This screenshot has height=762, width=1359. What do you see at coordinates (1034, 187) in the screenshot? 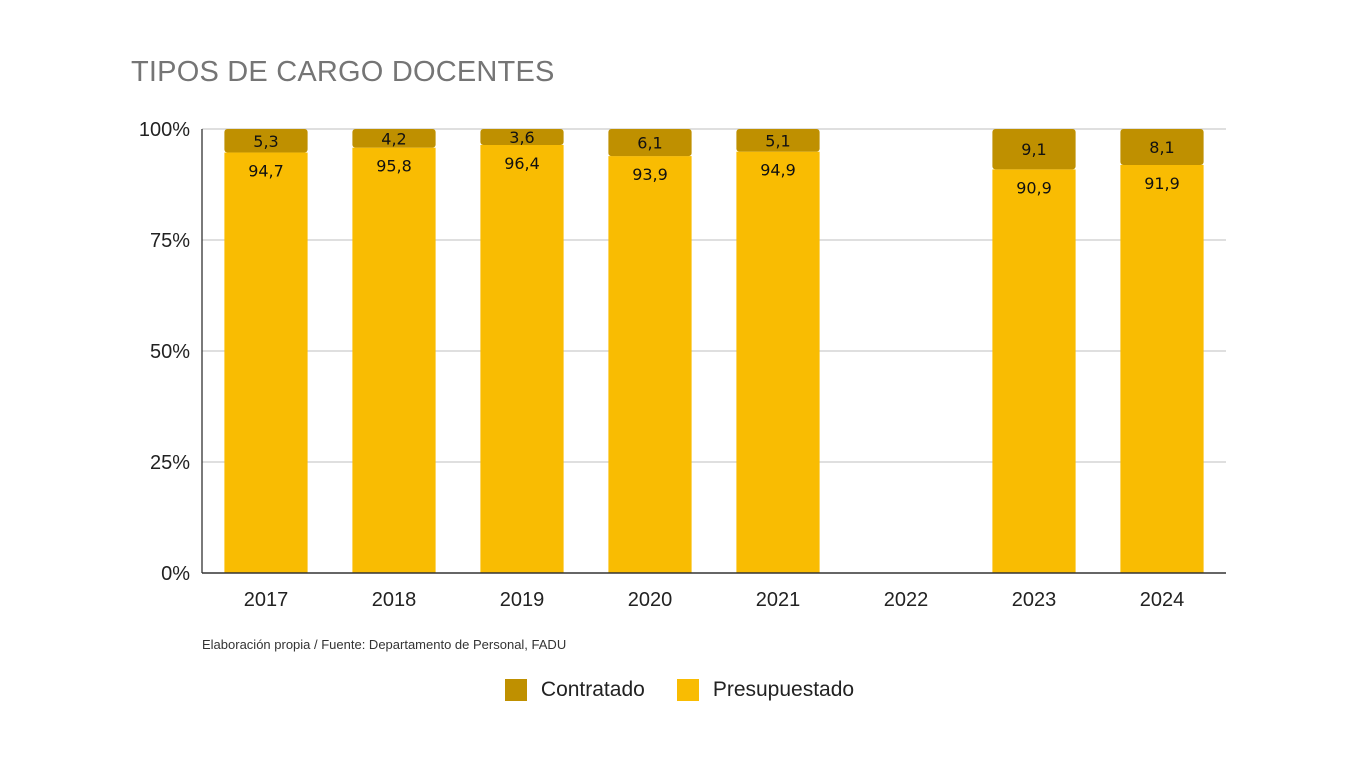
I see `data-label-presupuestado-2023: 90,9` at bounding box center [1034, 187].